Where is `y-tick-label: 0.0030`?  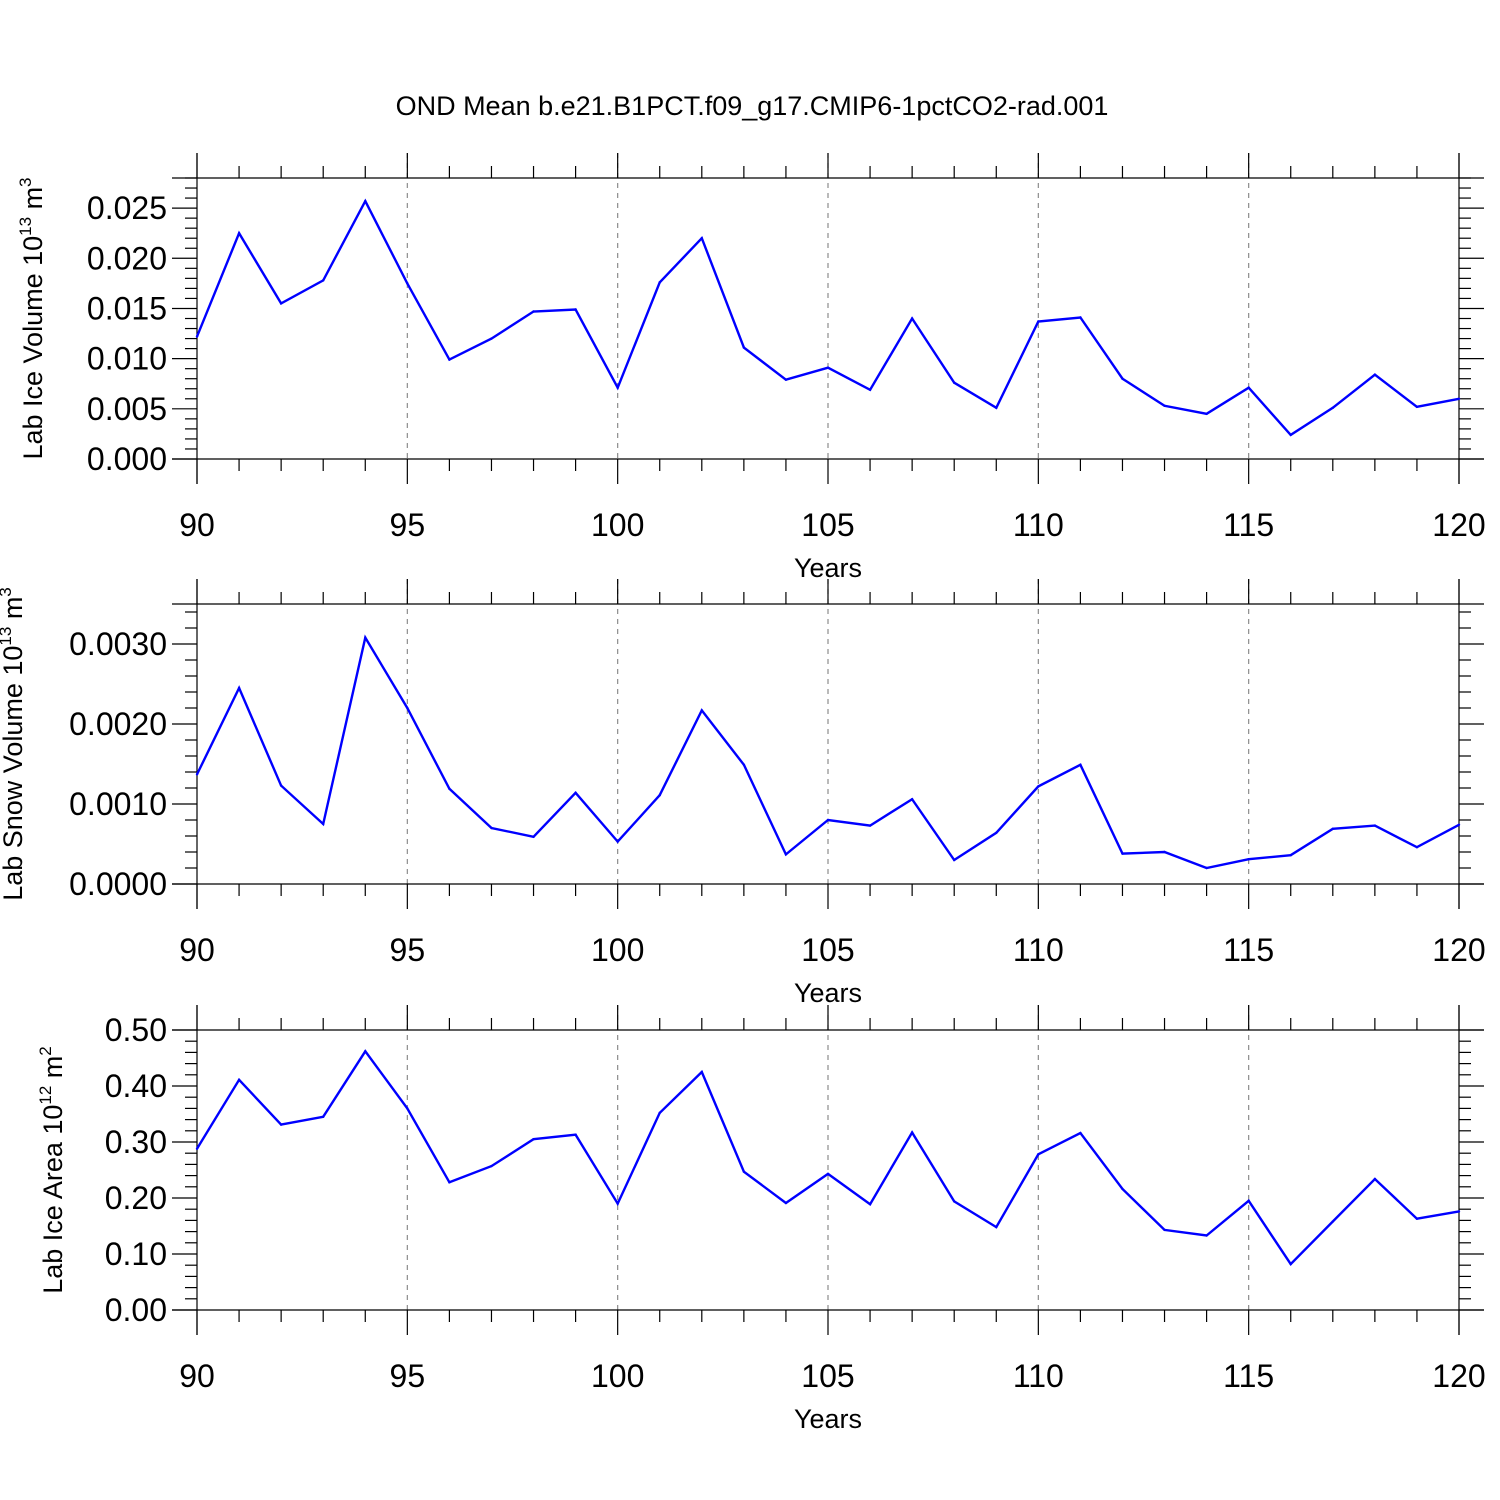
y-tick-label: 0.0030 is located at coordinates (118, 644).